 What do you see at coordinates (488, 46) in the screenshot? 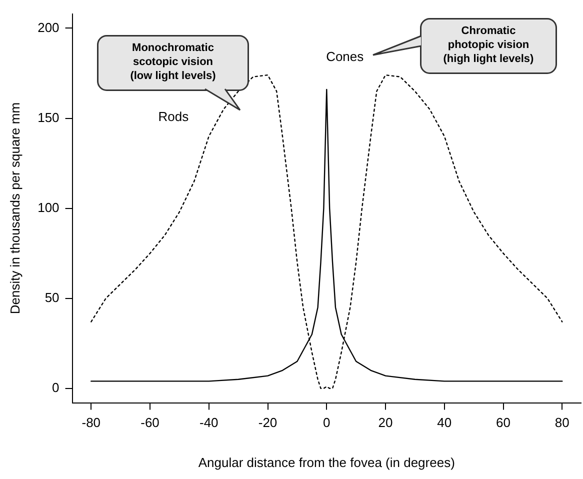
I see `annotation: Chromatic photopic vision (high light levels)` at bounding box center [488, 46].